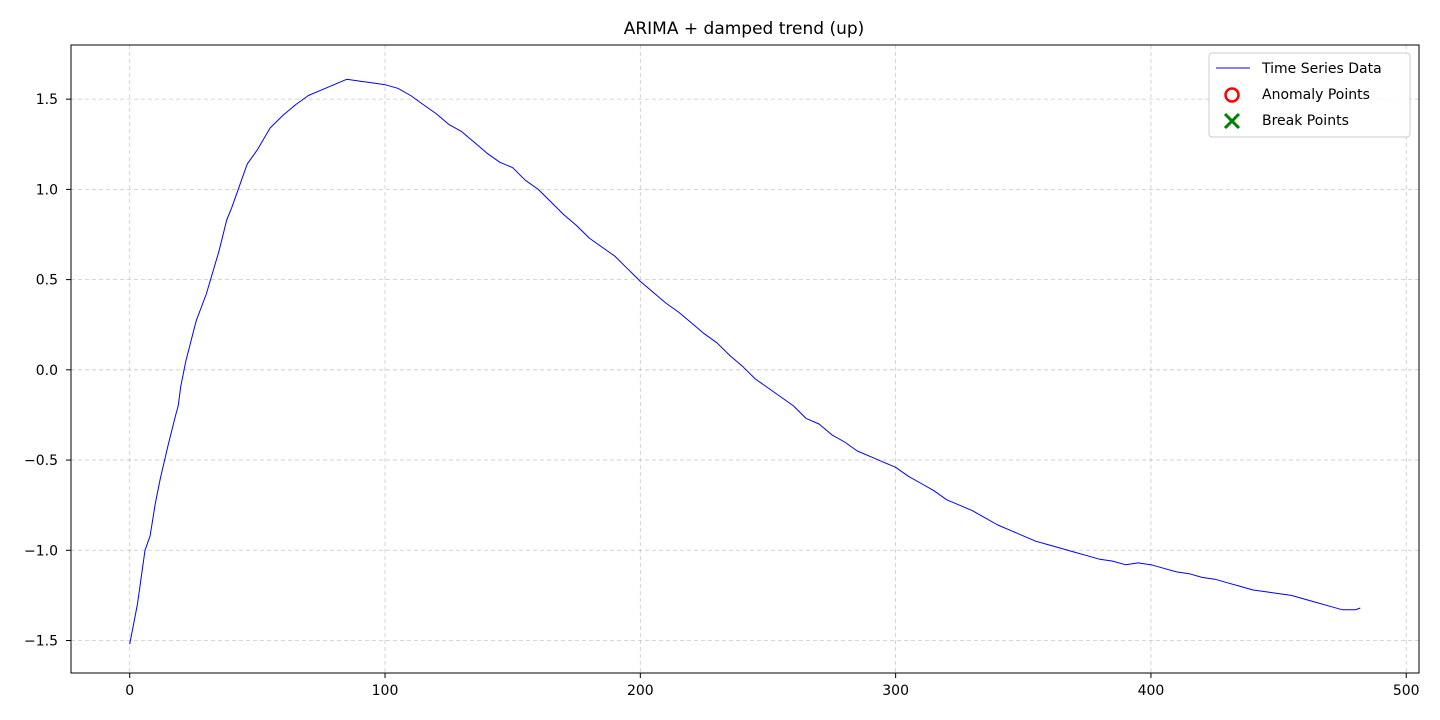  I want to click on legend-box, so click(1309, 95).